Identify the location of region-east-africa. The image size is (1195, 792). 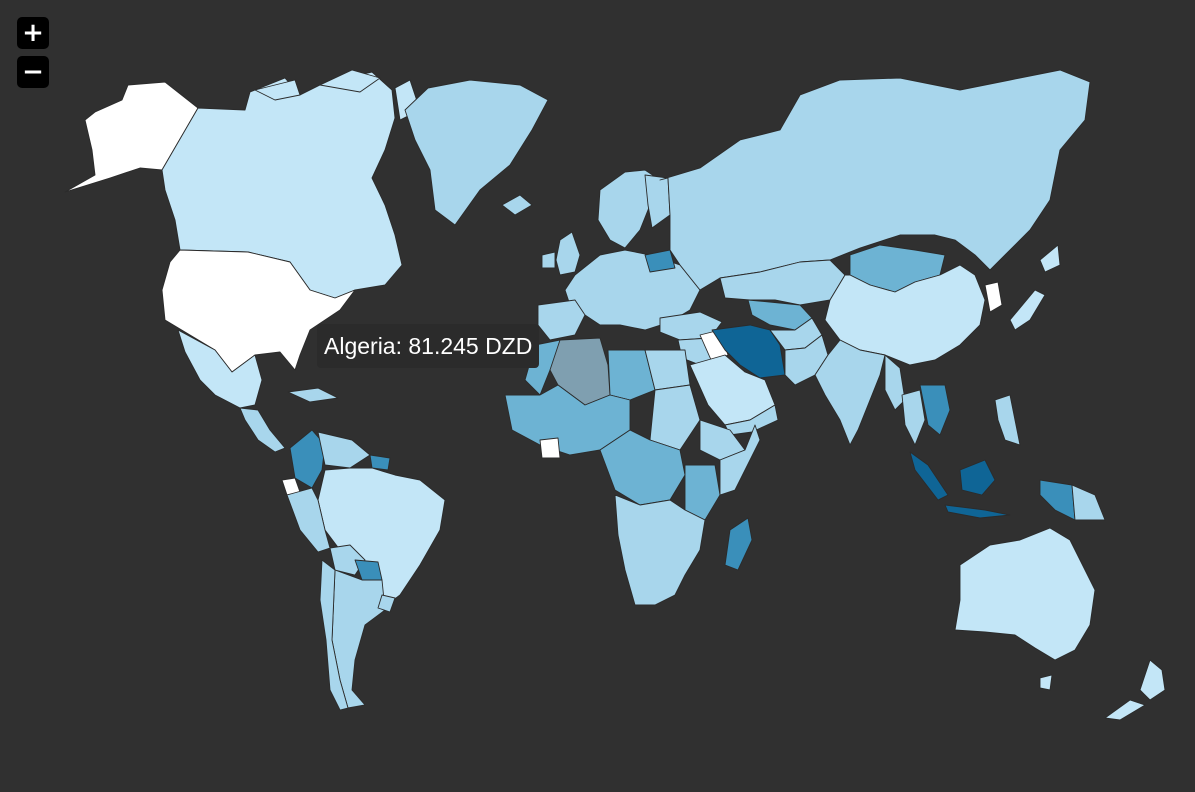
(702, 492).